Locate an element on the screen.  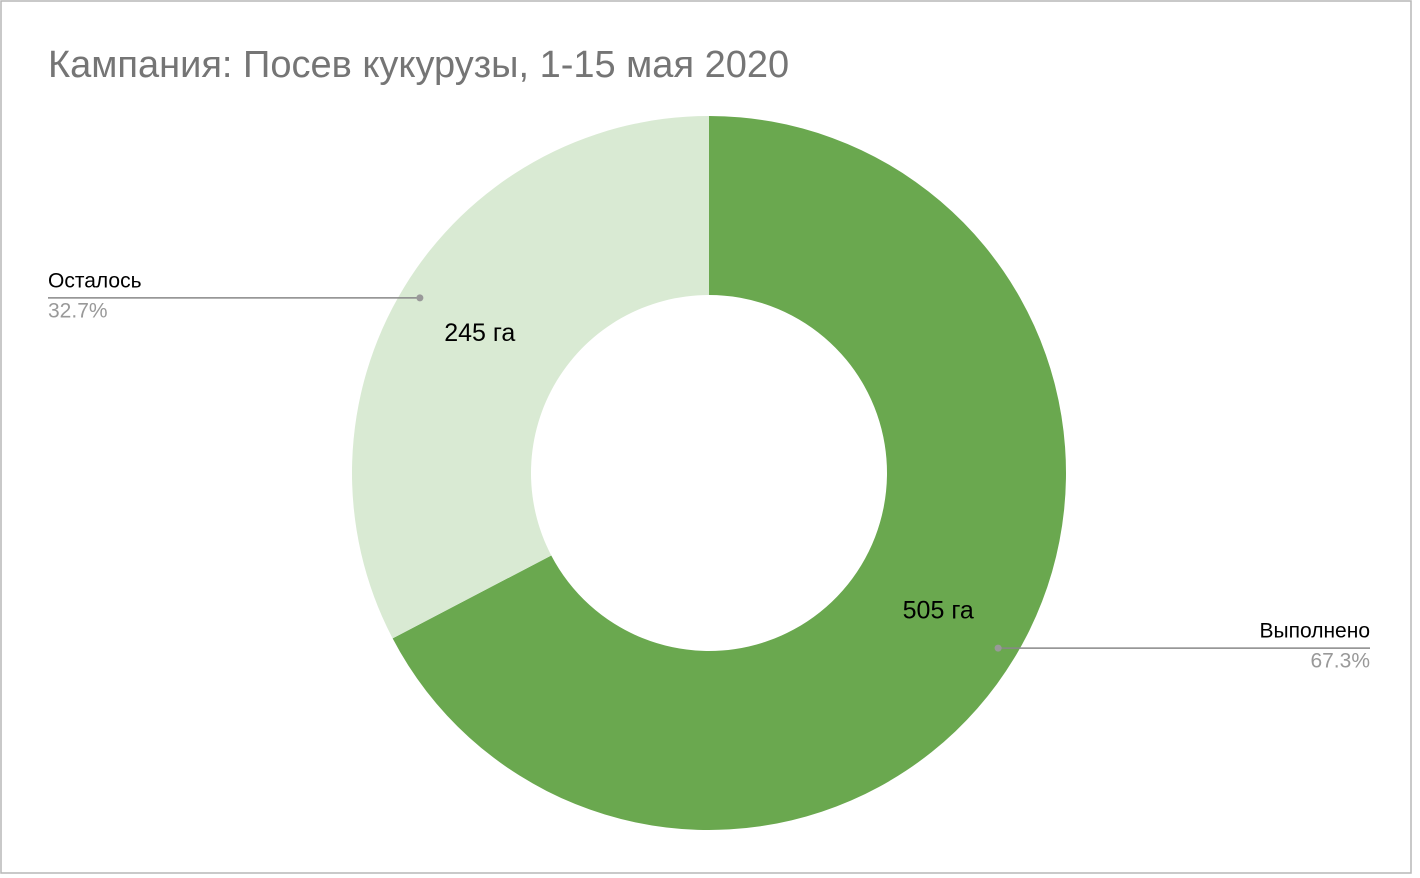
donut-slice is located at coordinates (530, 377).